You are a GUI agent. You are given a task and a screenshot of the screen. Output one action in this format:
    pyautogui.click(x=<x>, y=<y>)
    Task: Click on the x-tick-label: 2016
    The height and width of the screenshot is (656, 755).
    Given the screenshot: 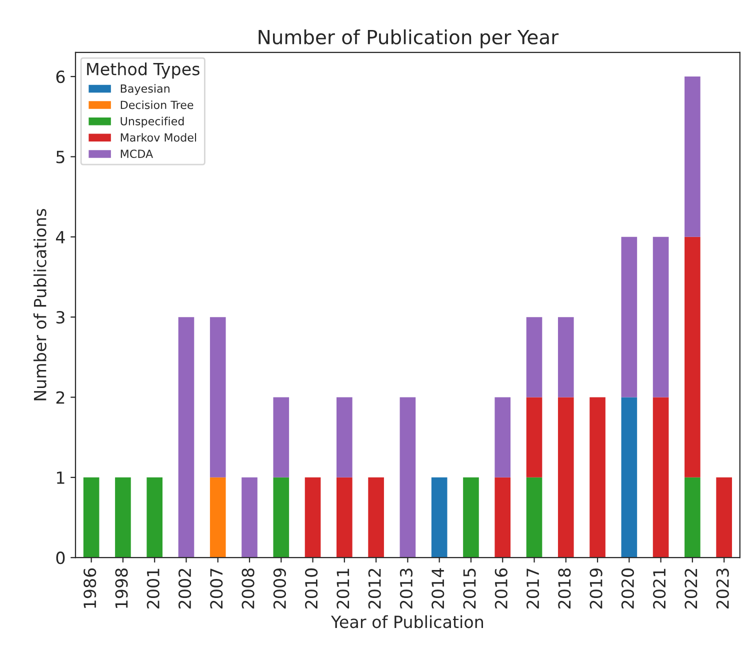 What is the action you would take?
    pyautogui.click(x=501, y=588)
    